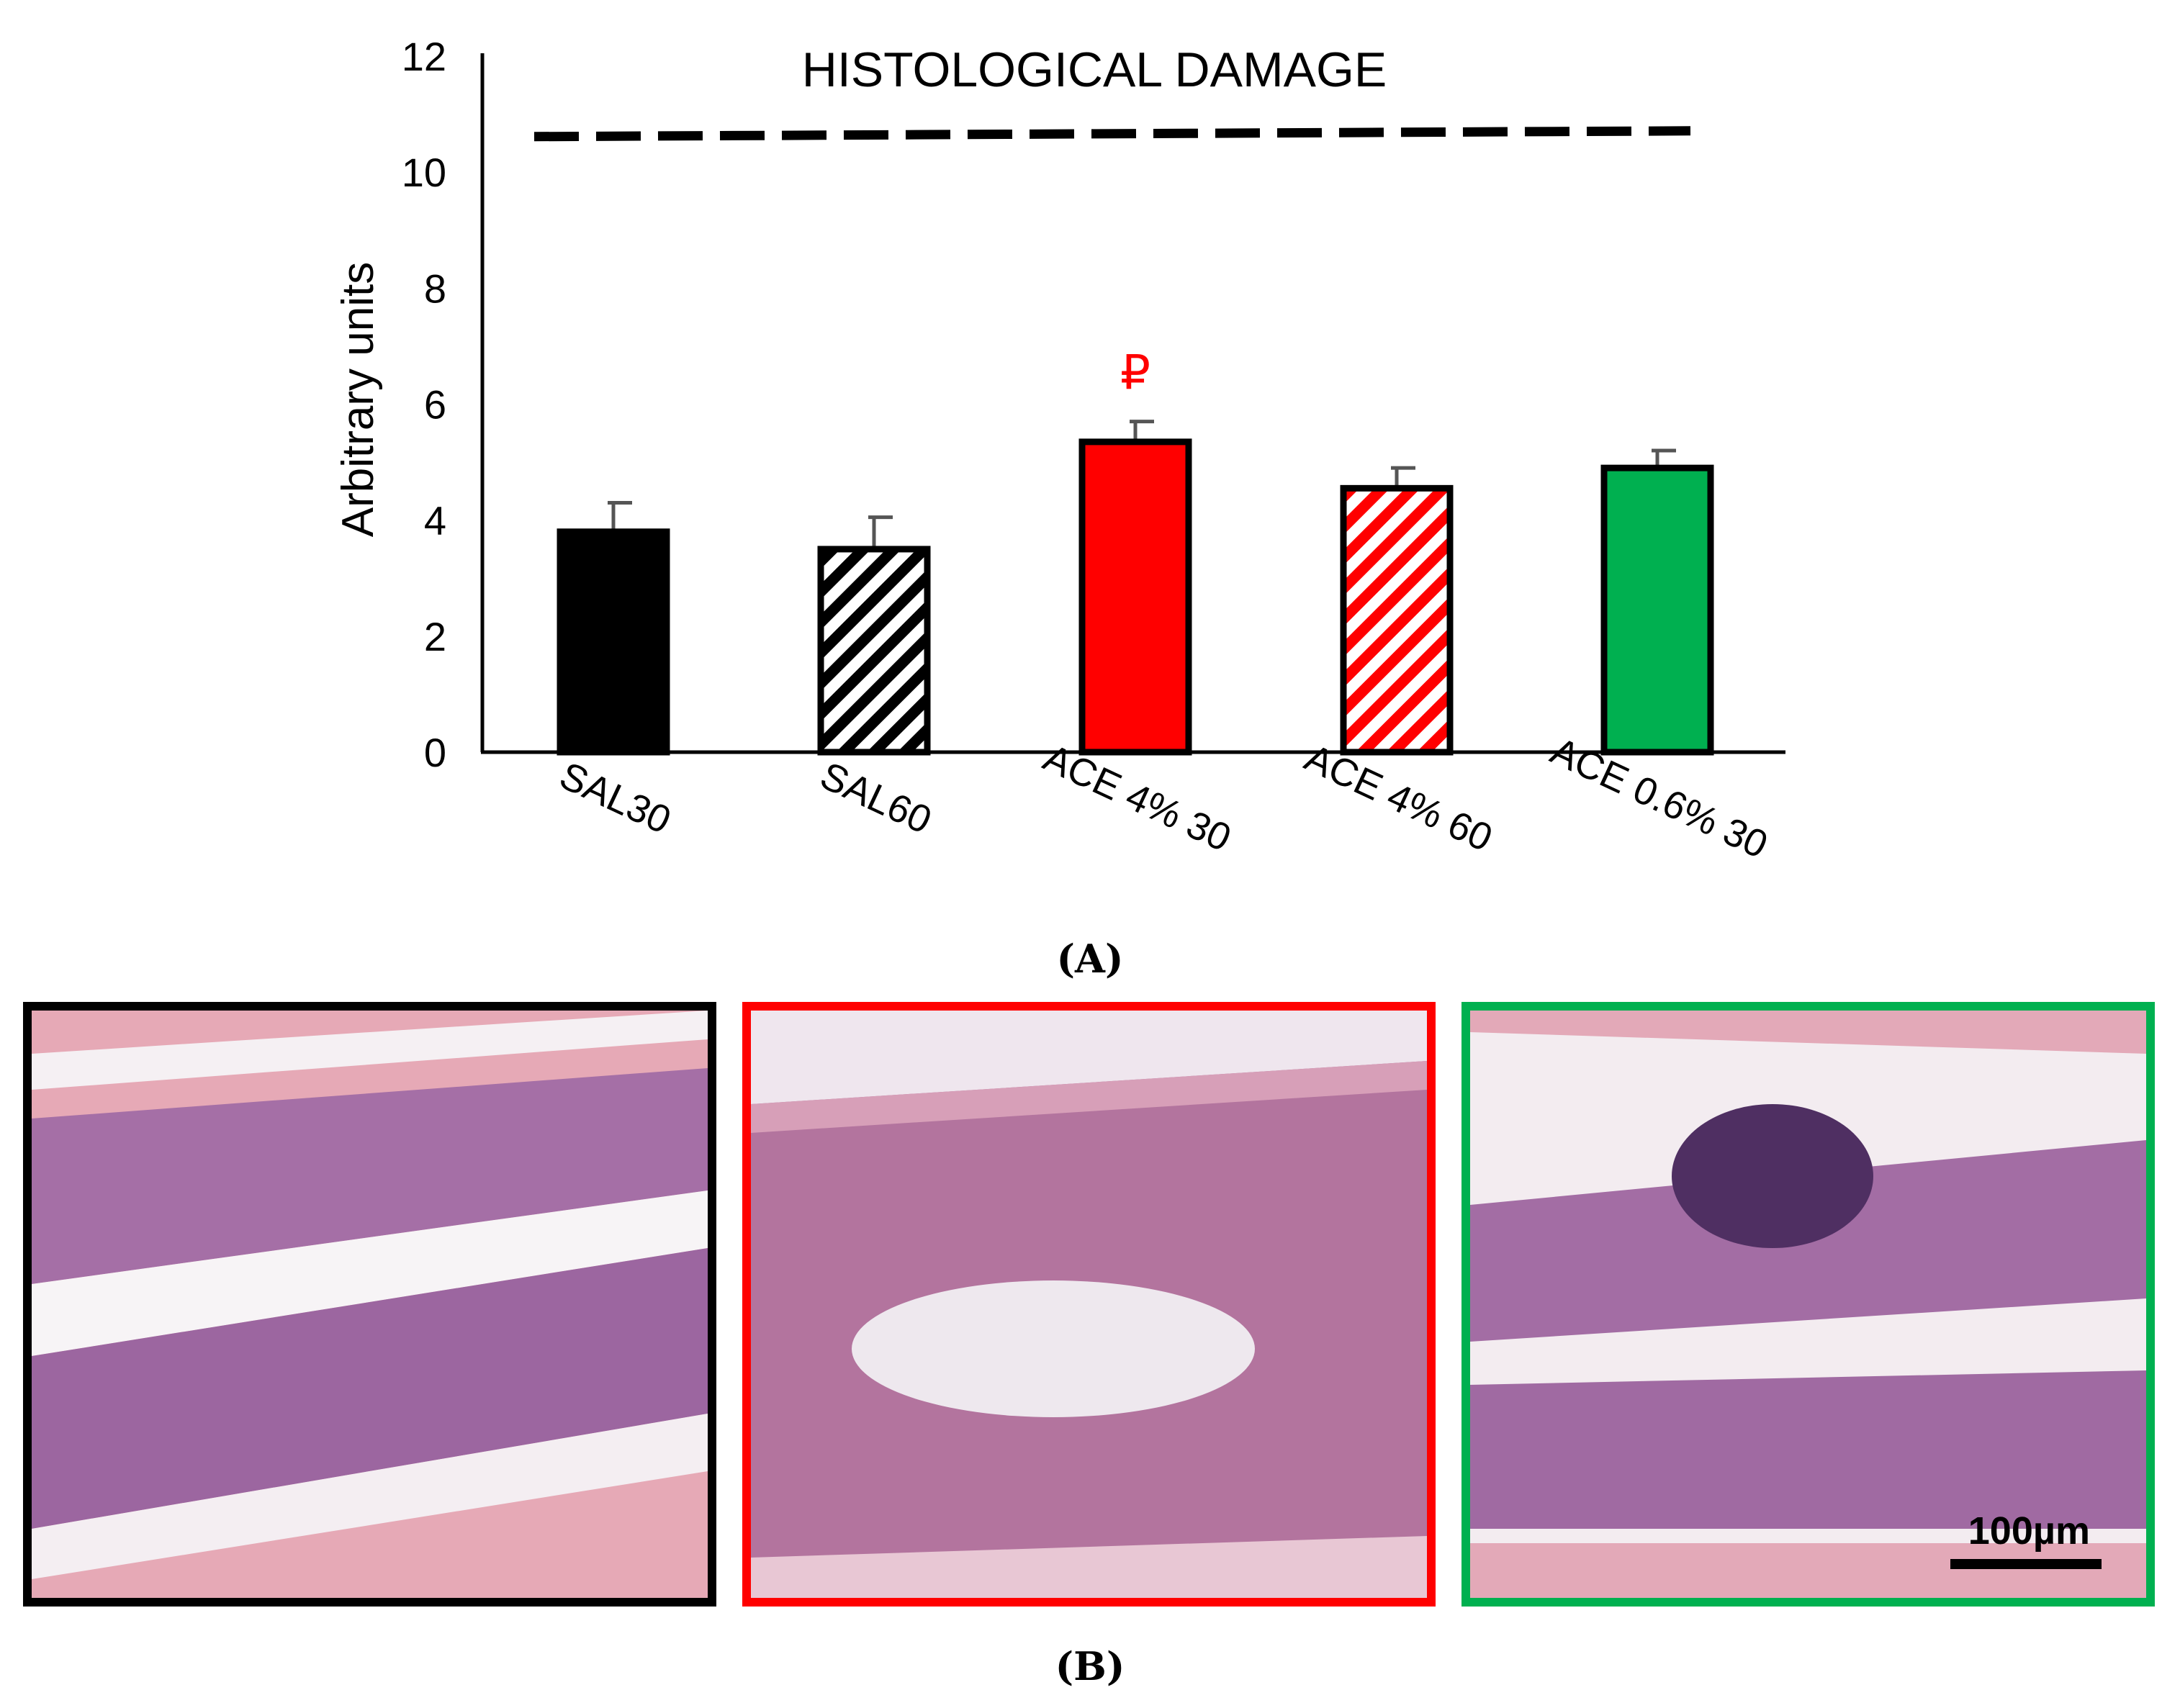 This screenshot has width=2180, height=1708. What do you see at coordinates (424, 56) in the screenshot?
I see `y-tick-label: 12` at bounding box center [424, 56].